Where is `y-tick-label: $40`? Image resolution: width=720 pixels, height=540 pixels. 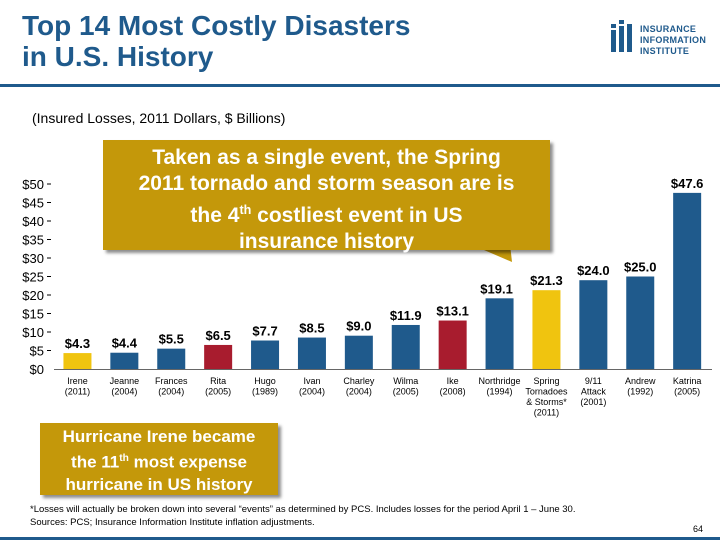
y-tick-label: $40 is located at coordinates (33, 221).